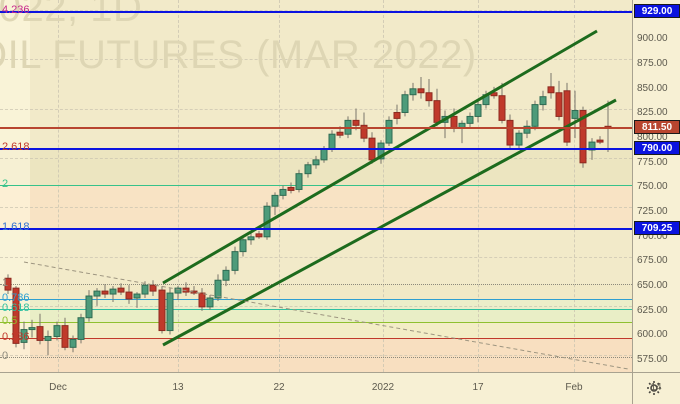 Image resolution: width=680 pixels, height=404 pixels. I want to click on price-tick: 675.00, so click(652, 261).